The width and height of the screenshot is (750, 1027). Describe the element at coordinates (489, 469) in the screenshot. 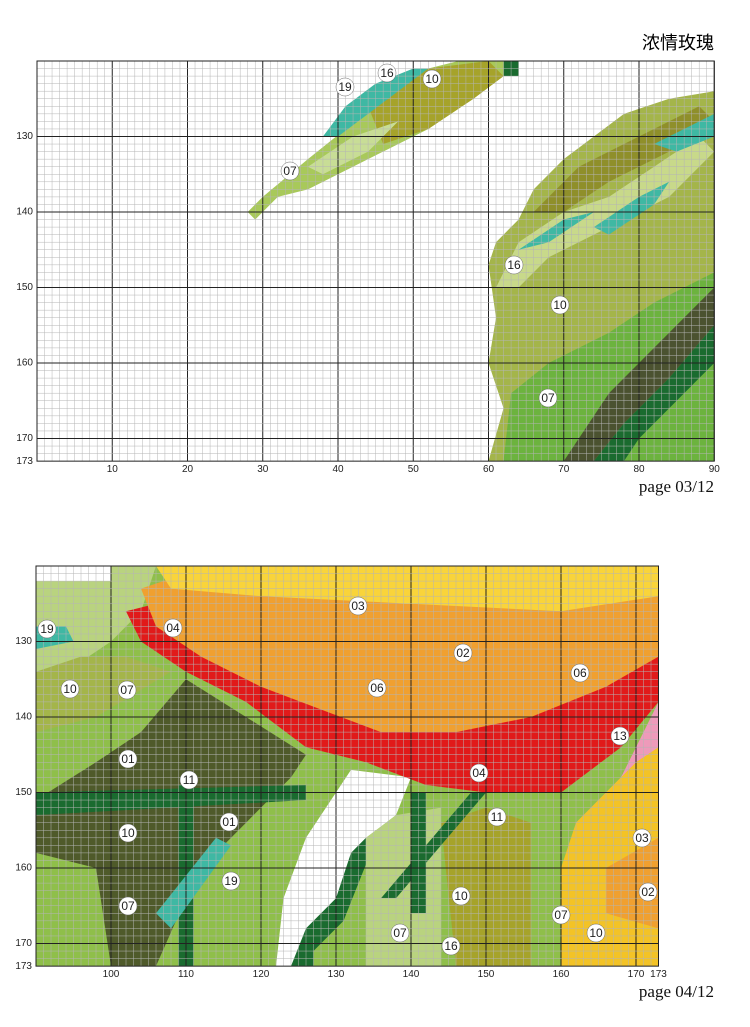

I see `x-axis-label: 60` at that location.